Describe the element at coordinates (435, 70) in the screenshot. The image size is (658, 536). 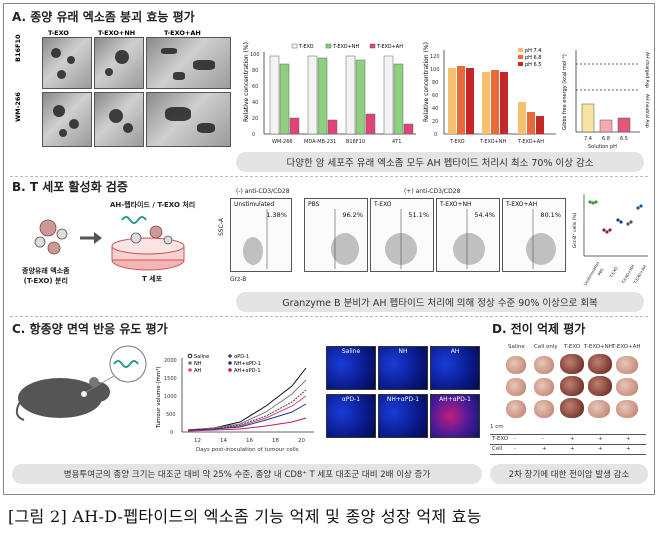
I see `chart2-ytick: 100` at that location.